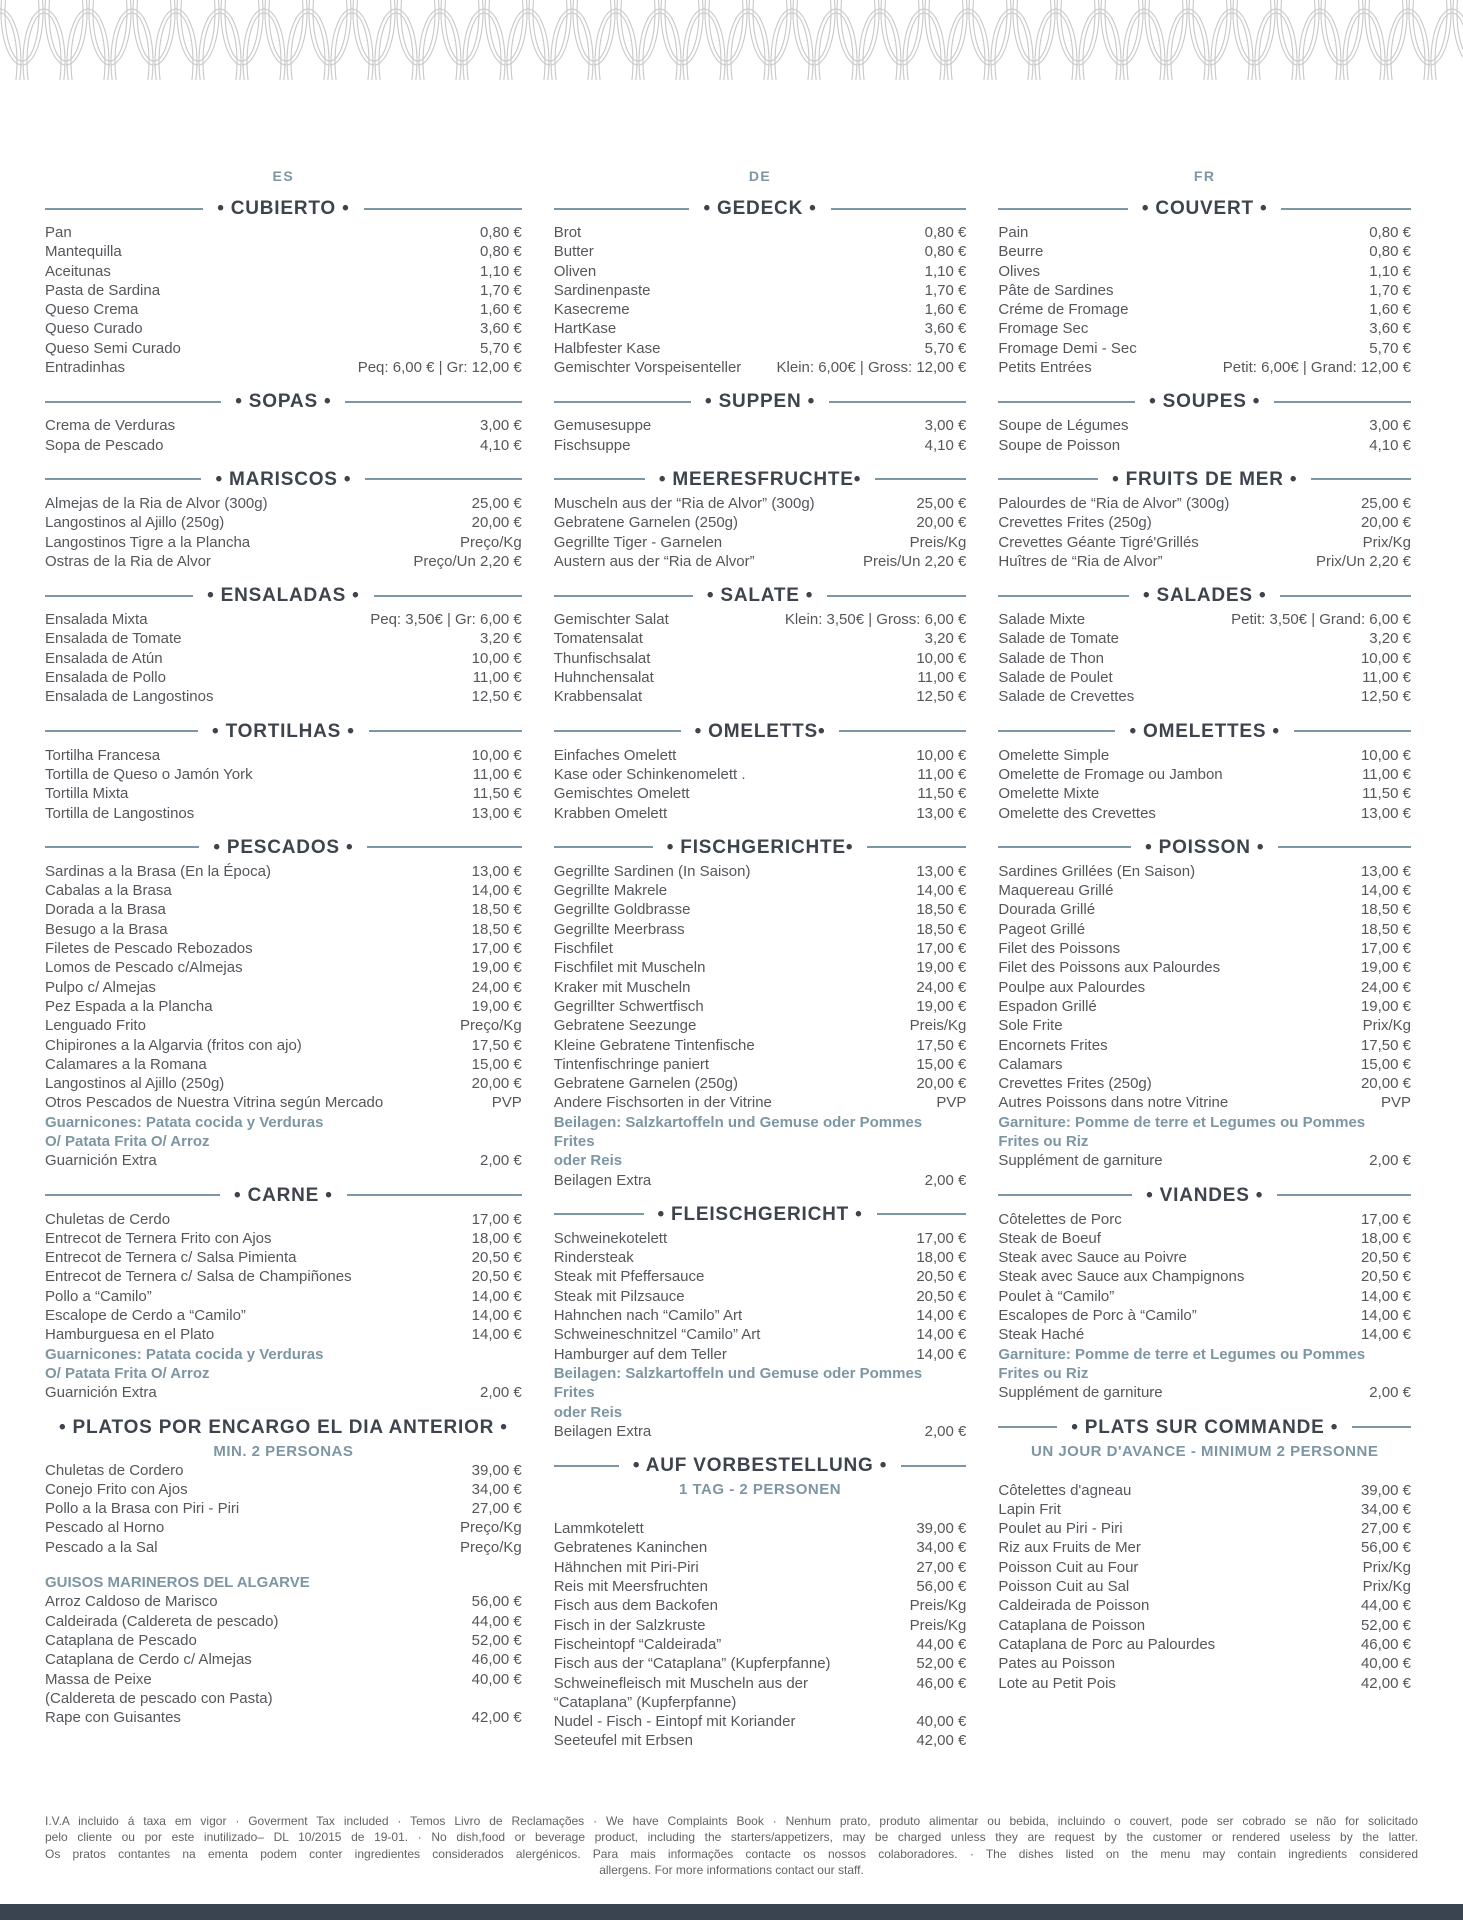  What do you see at coordinates (142, 1509) in the screenshot?
I see `item-name: Pollo a la Brasa con Piri - Piri` at bounding box center [142, 1509].